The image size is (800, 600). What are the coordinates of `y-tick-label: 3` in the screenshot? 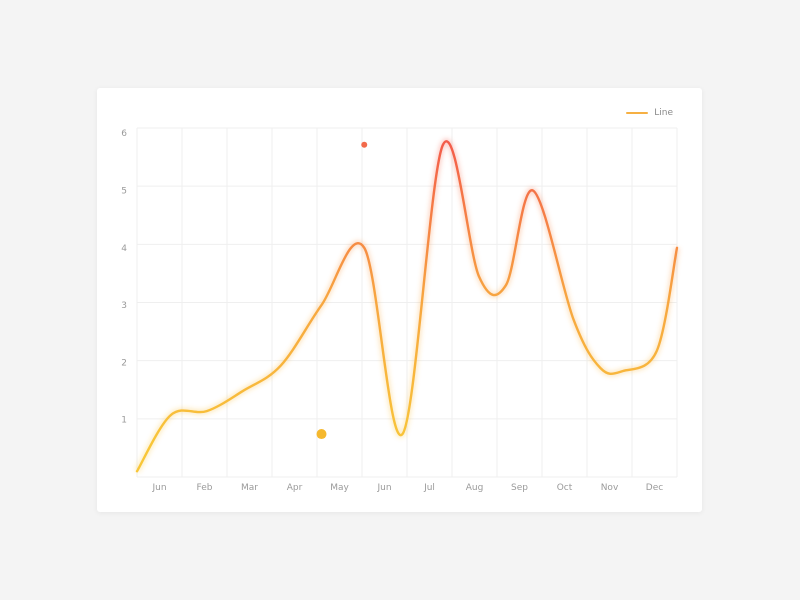 It's located at (124, 306).